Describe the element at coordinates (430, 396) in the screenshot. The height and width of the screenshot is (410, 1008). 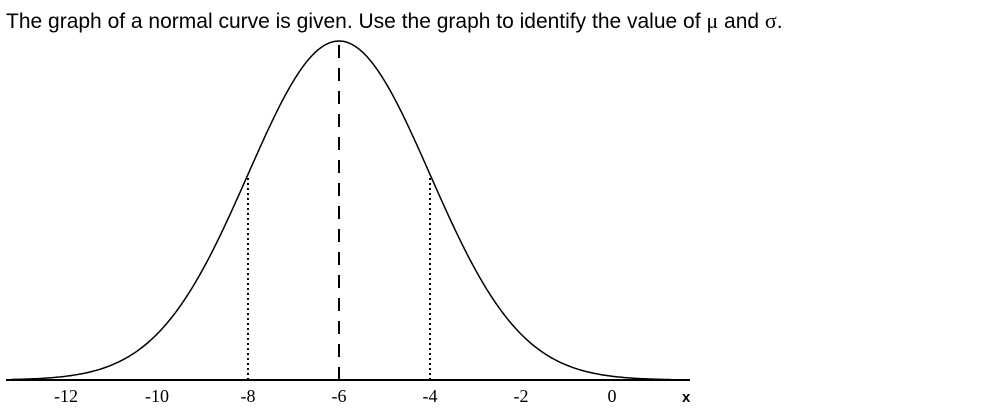
I see `x-tick-label: -4` at that location.